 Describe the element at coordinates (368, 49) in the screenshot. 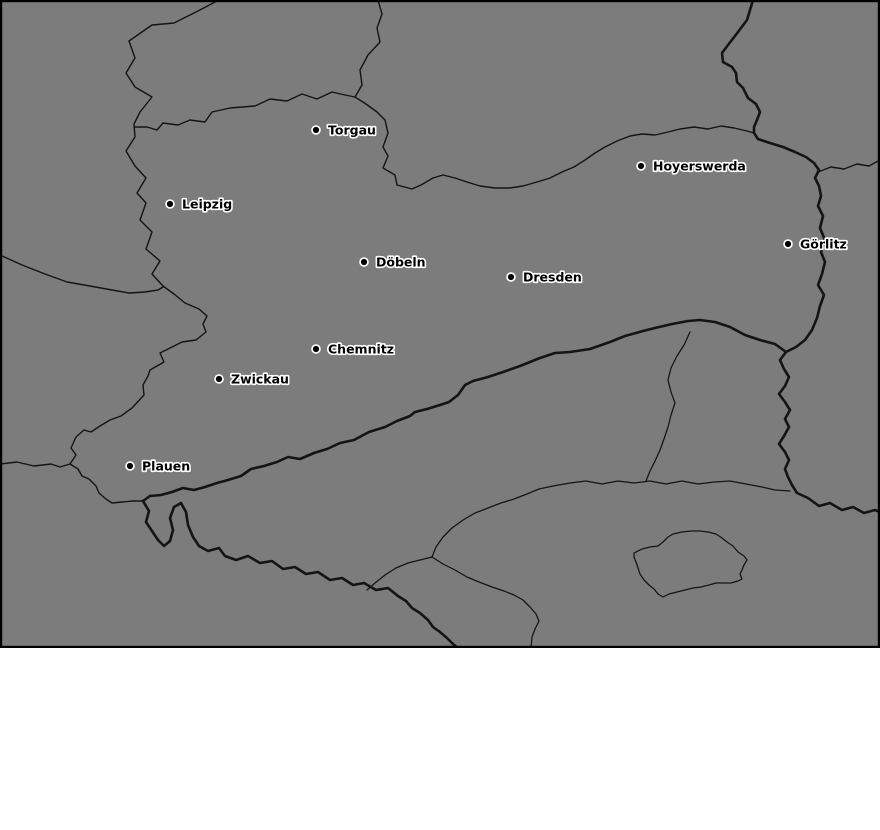

I see `boundary-to-top-edge` at that location.